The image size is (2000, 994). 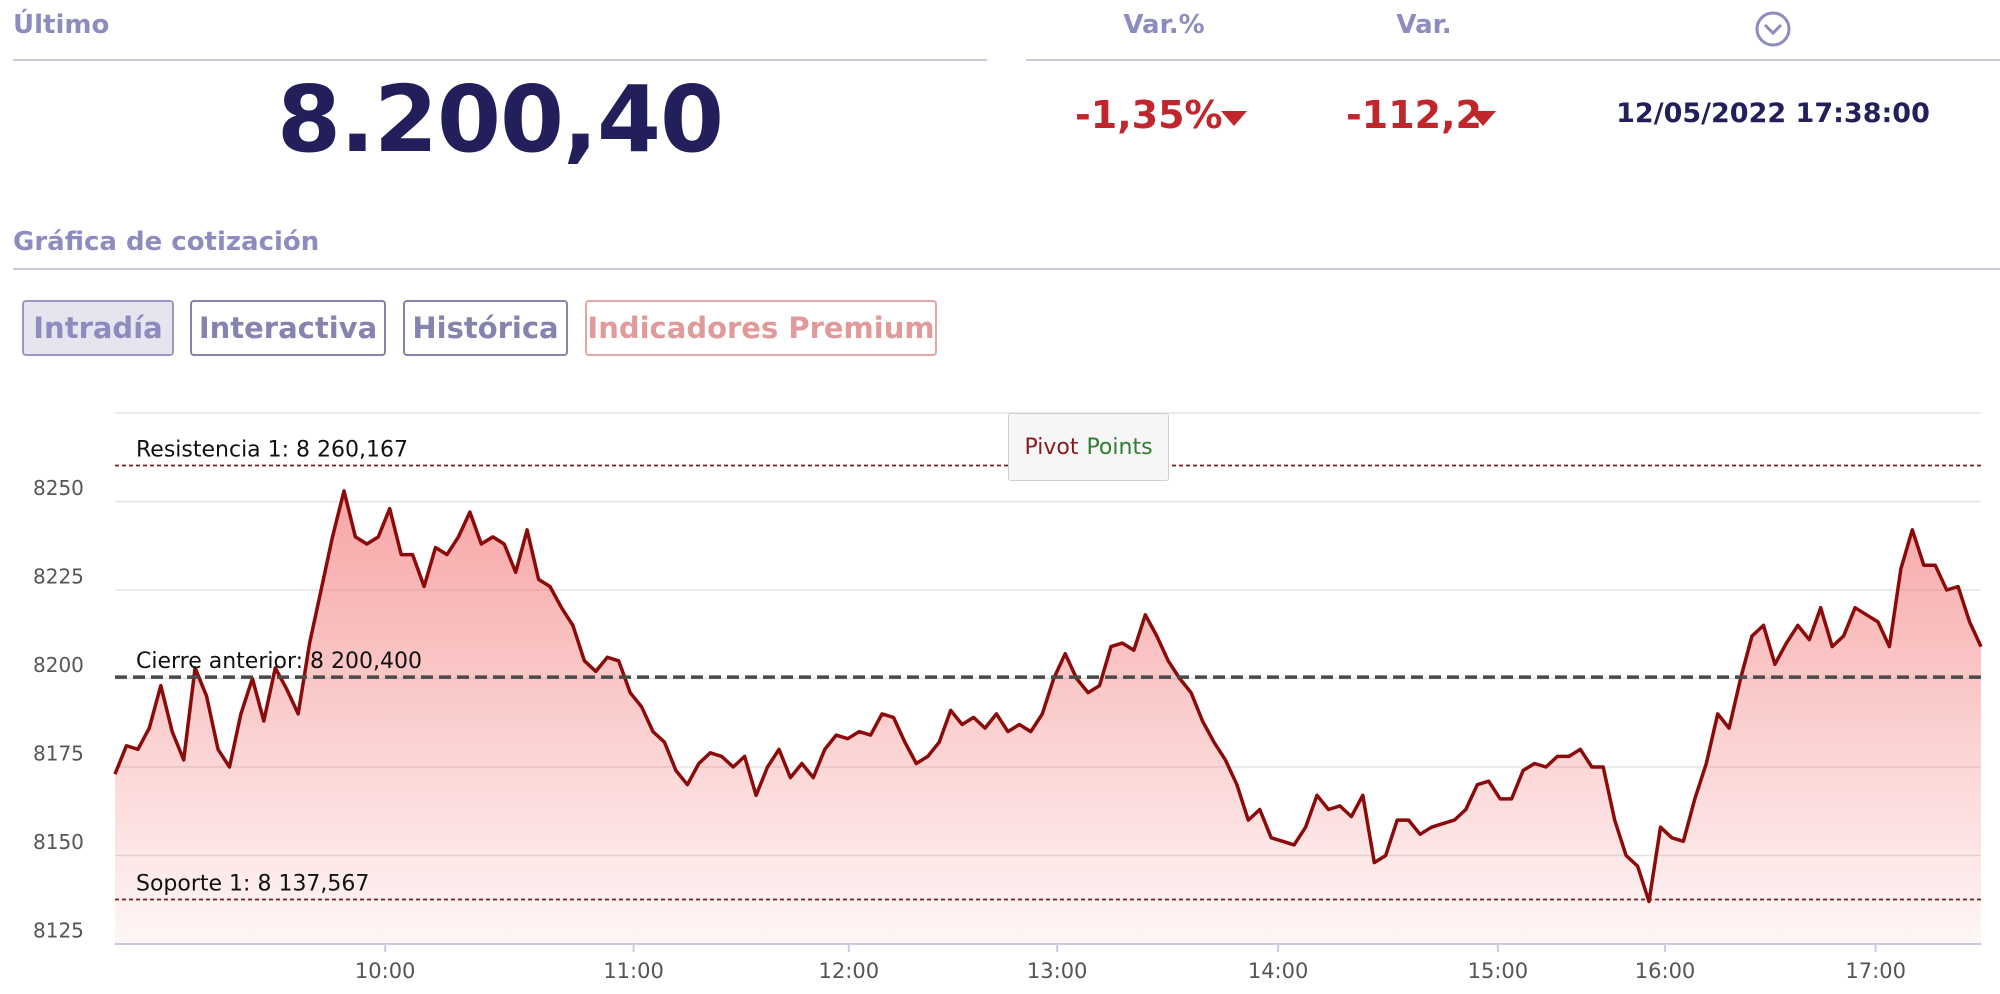 I want to click on x-tick-label: 11:00, so click(x=633, y=971).